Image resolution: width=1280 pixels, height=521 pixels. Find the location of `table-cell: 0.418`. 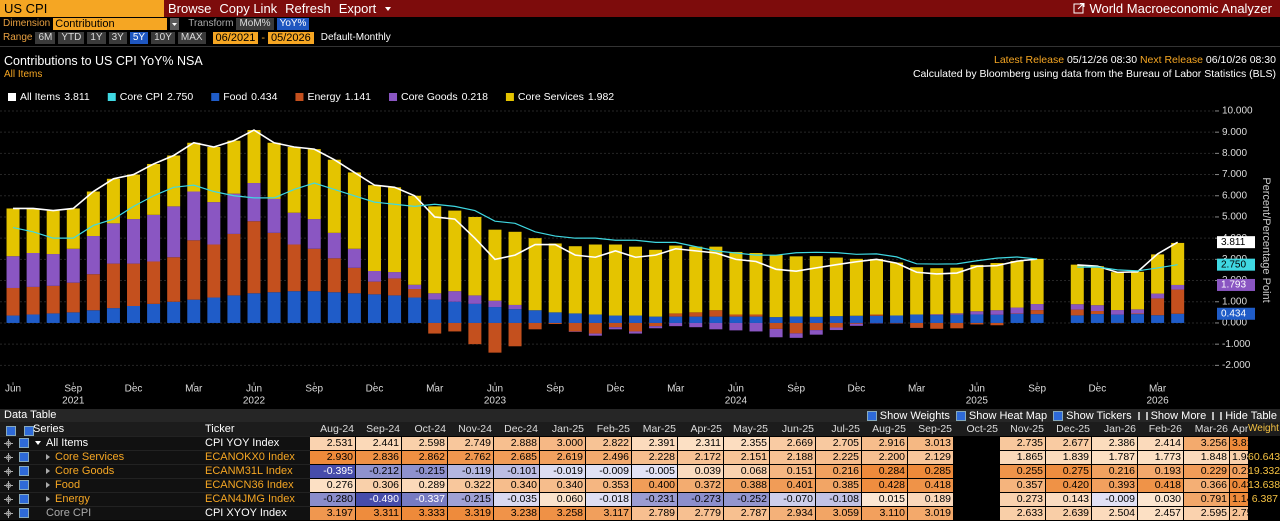

table-cell: 0.418 is located at coordinates (1160, 485).